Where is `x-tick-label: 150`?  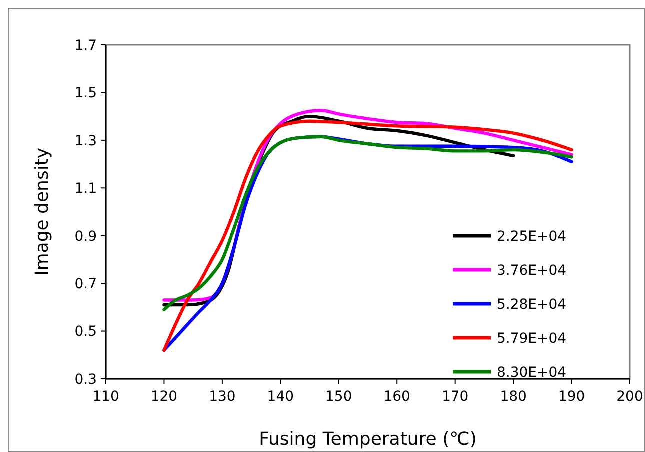
x-tick-label: 150 is located at coordinates (339, 397).